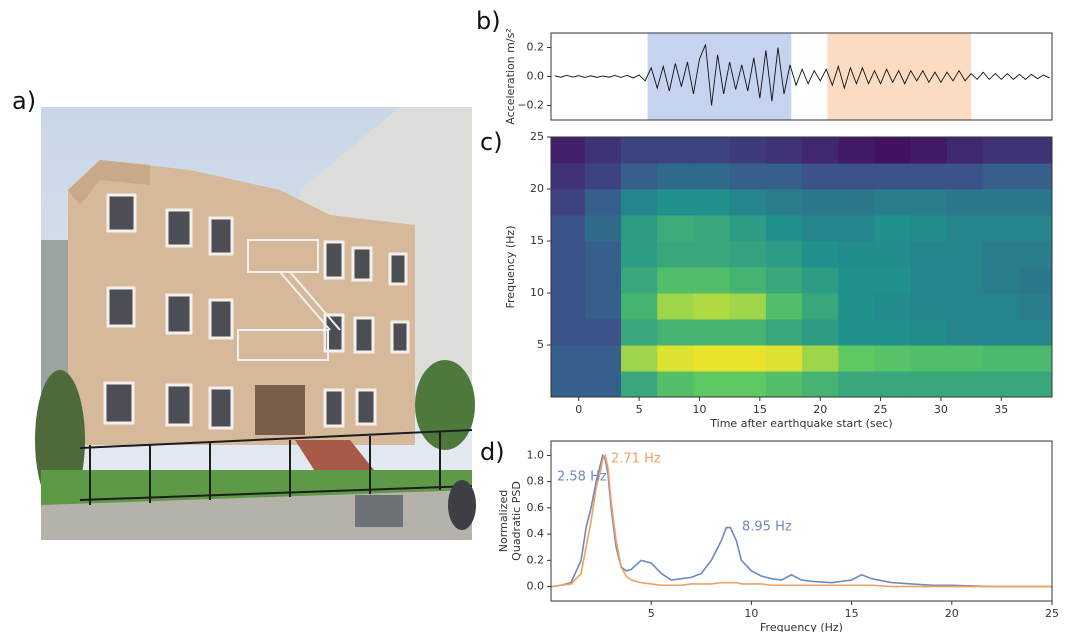 This screenshot has height=632, width=1073. I want to click on y-axis-label: Normalized, so click(503, 521).